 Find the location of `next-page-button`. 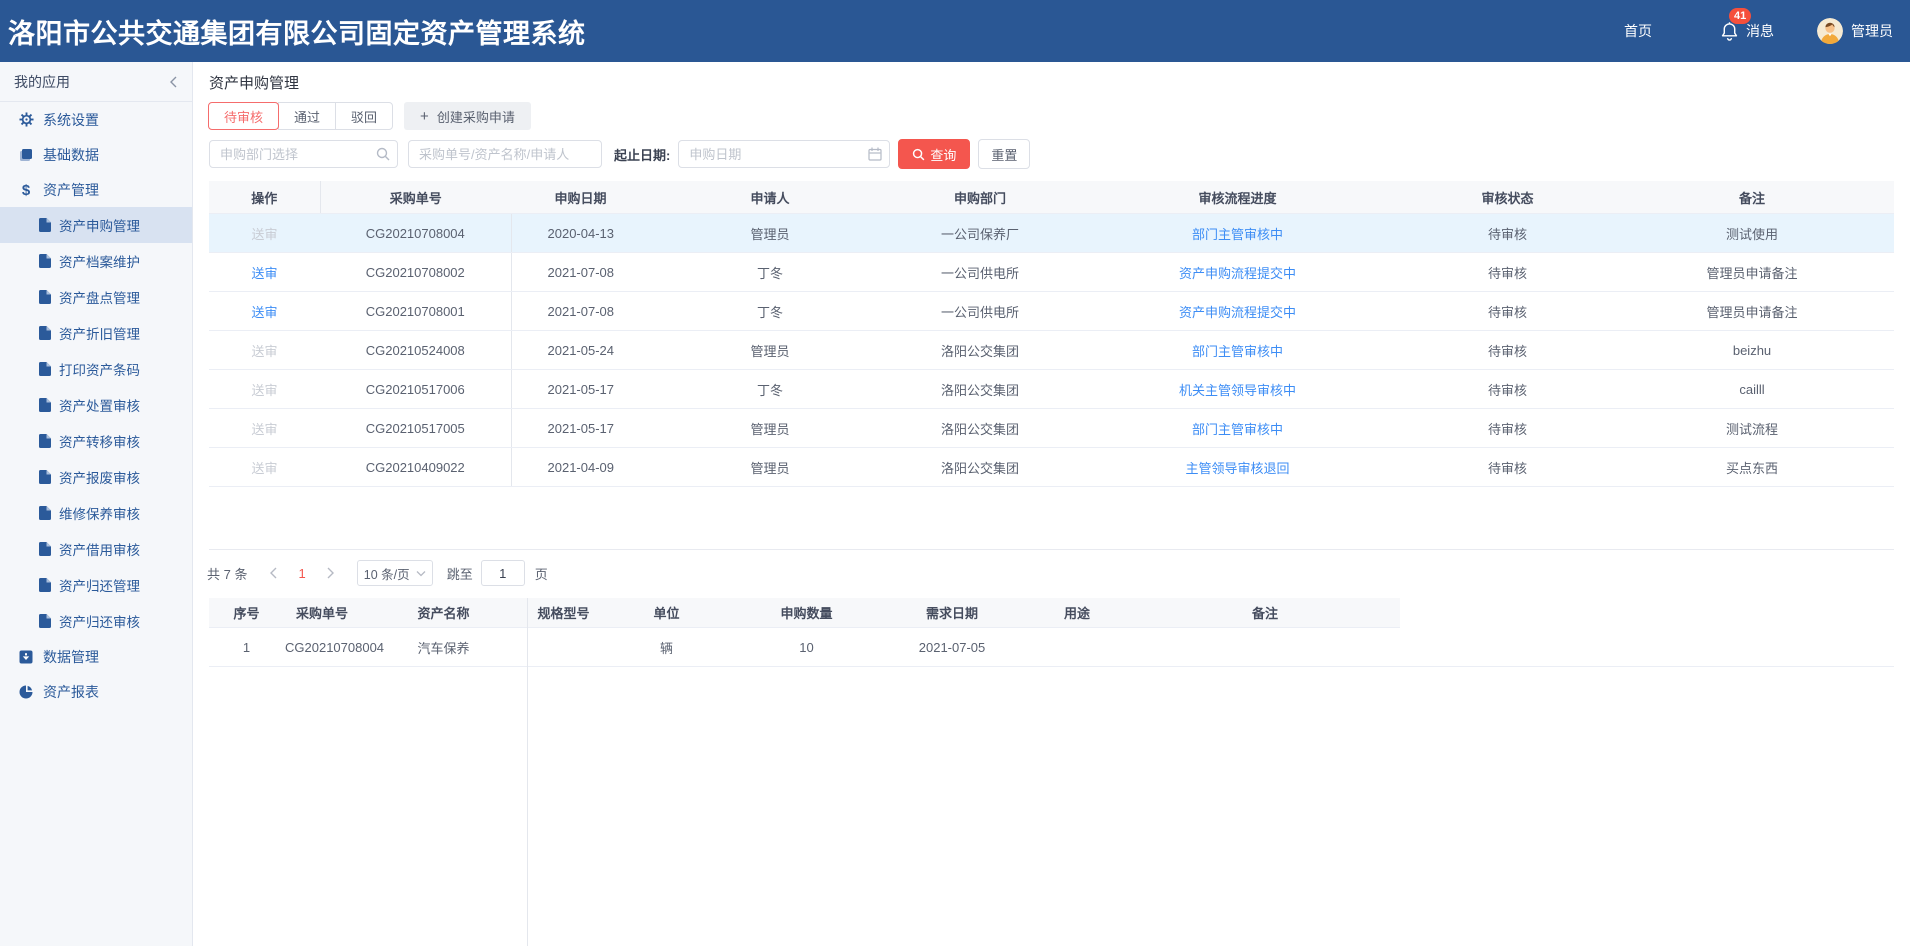

next-page-button is located at coordinates (330, 573).